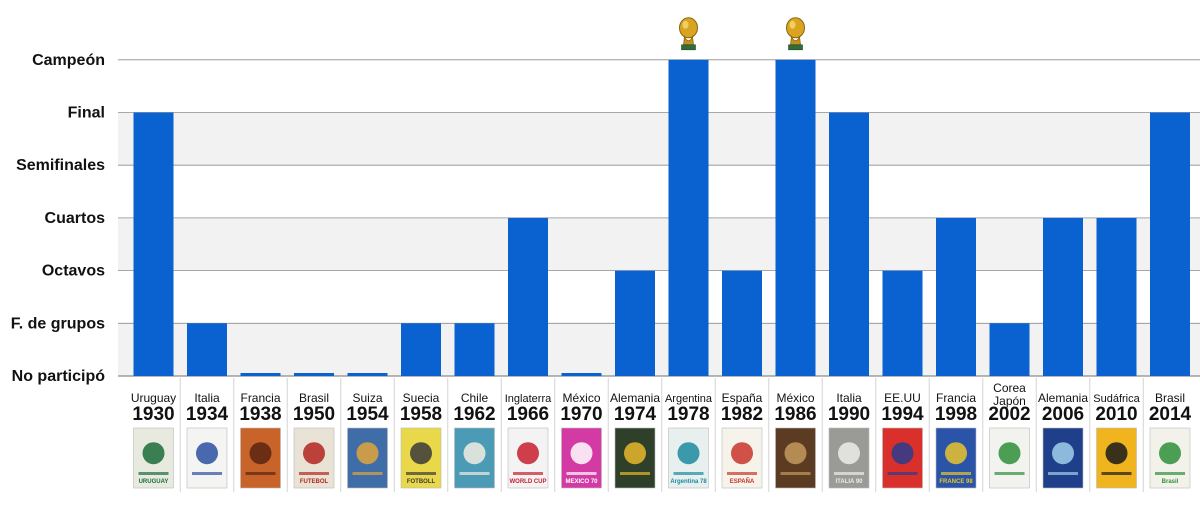 The image size is (1200, 528). I want to click on x-year-label: 1998, so click(956, 414).